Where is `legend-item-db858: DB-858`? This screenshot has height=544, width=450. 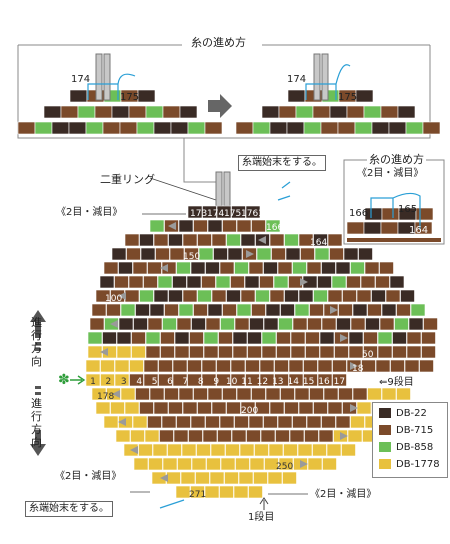 legend-item-db858: DB-858 is located at coordinates (406, 448).